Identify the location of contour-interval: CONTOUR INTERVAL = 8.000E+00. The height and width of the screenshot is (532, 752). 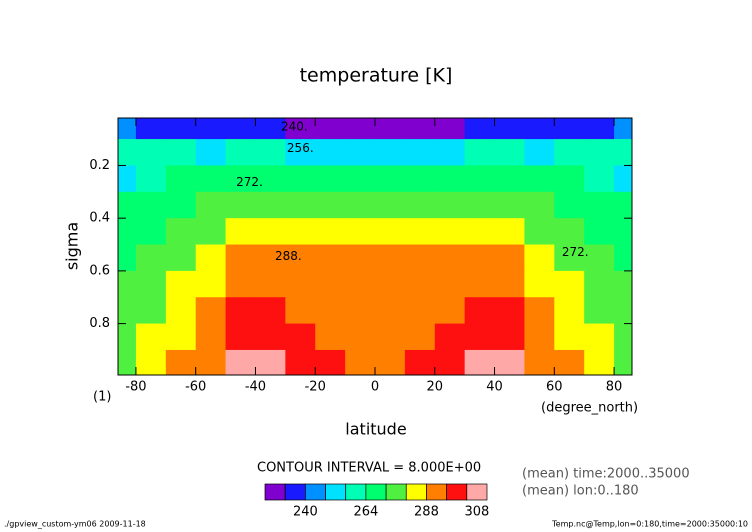
(369, 468).